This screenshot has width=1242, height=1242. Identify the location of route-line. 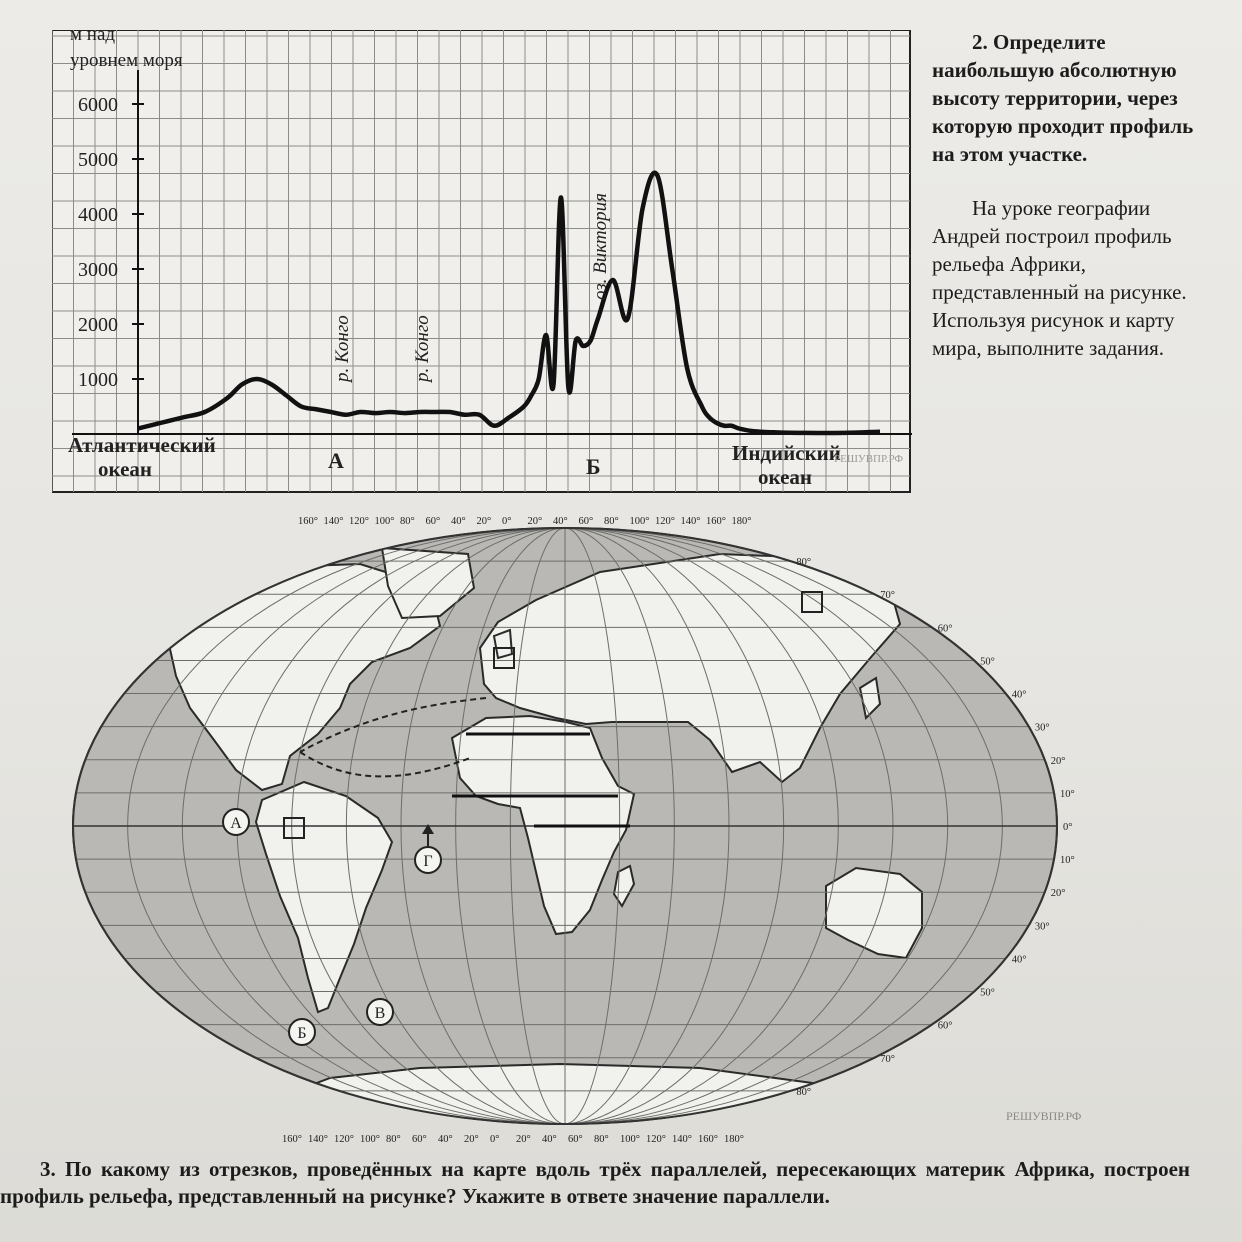
(393, 737).